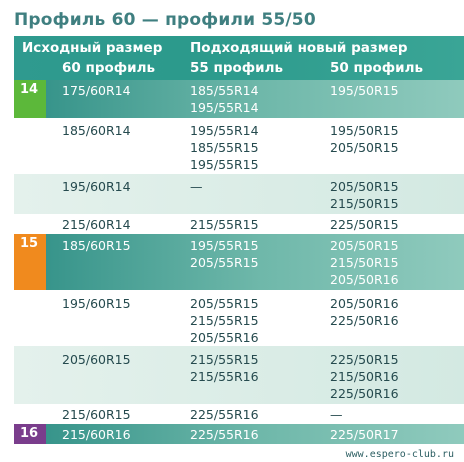  Describe the element at coordinates (30, 99) in the screenshot. I see `rim-badge-14: 14` at that location.